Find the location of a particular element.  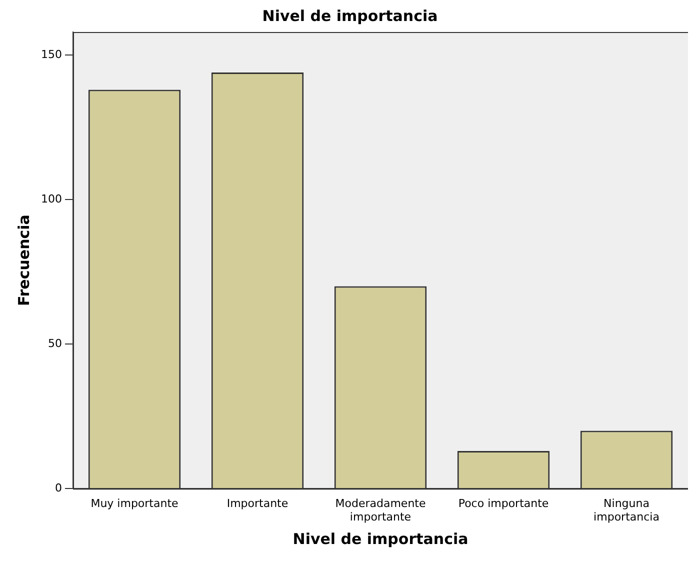

y-tick-label: 100 is located at coordinates (51, 199).